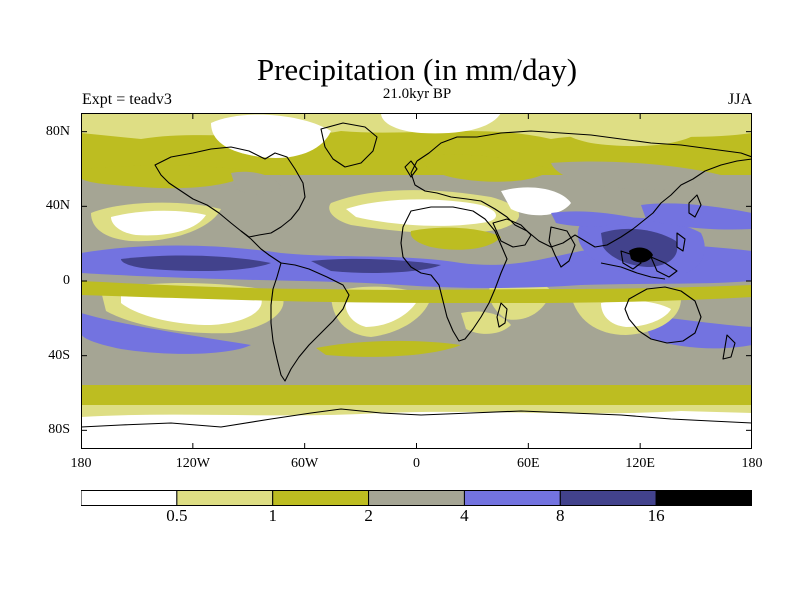 The width and height of the screenshot is (800, 600). Describe the element at coordinates (59, 355) in the screenshot. I see `lat-tick-label: 40S` at that location.